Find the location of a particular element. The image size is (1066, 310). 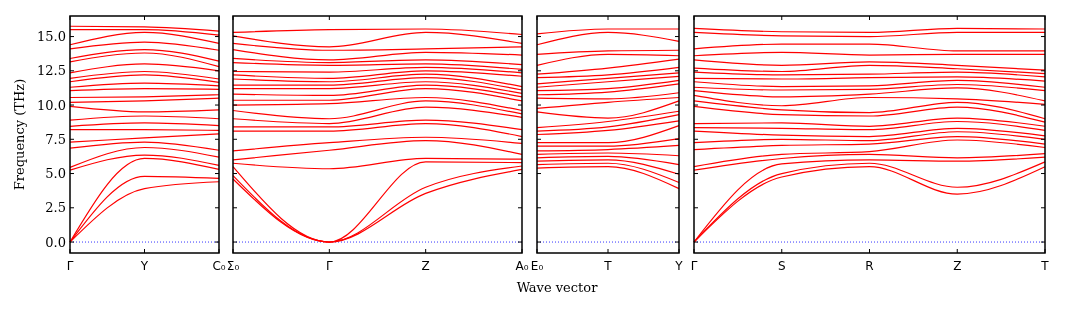

x-tick-label: C₀ is located at coordinates (219, 266).